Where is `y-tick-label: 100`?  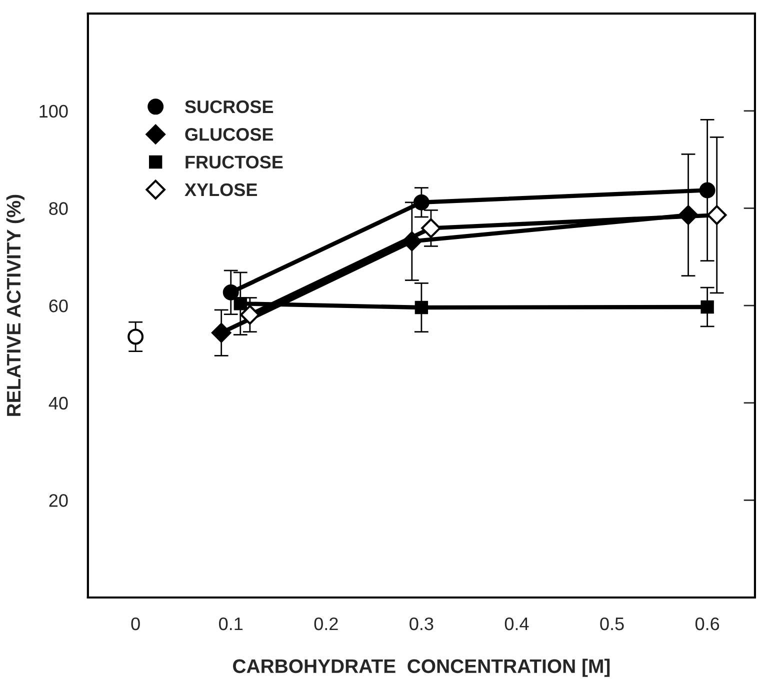 y-tick-label: 100 is located at coordinates (54, 111).